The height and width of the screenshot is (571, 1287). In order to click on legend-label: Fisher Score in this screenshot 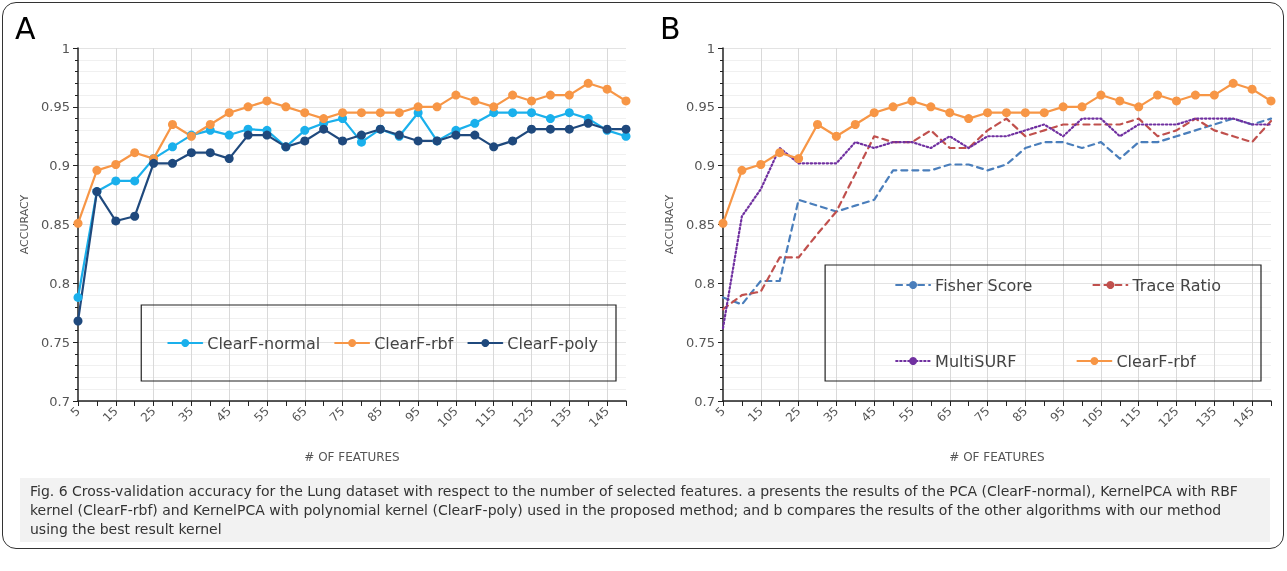, I will do `click(984, 285)`.